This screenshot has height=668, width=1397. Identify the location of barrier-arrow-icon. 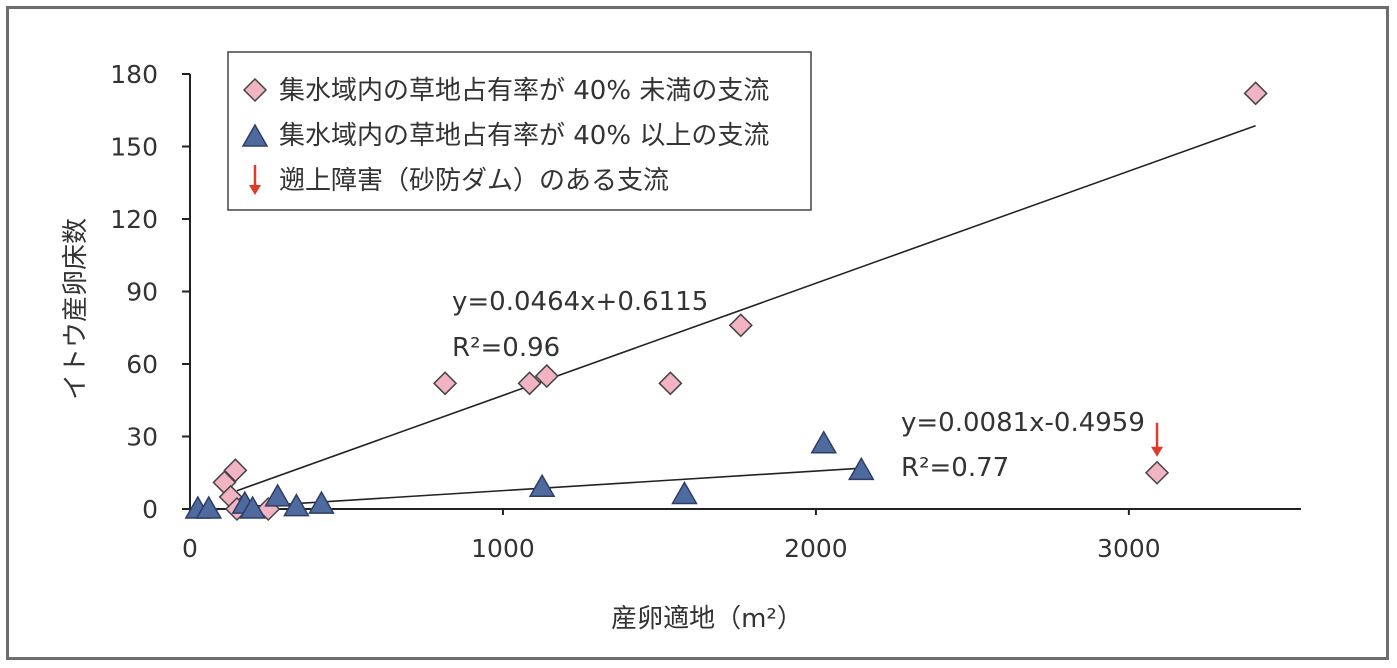
(1157, 439).